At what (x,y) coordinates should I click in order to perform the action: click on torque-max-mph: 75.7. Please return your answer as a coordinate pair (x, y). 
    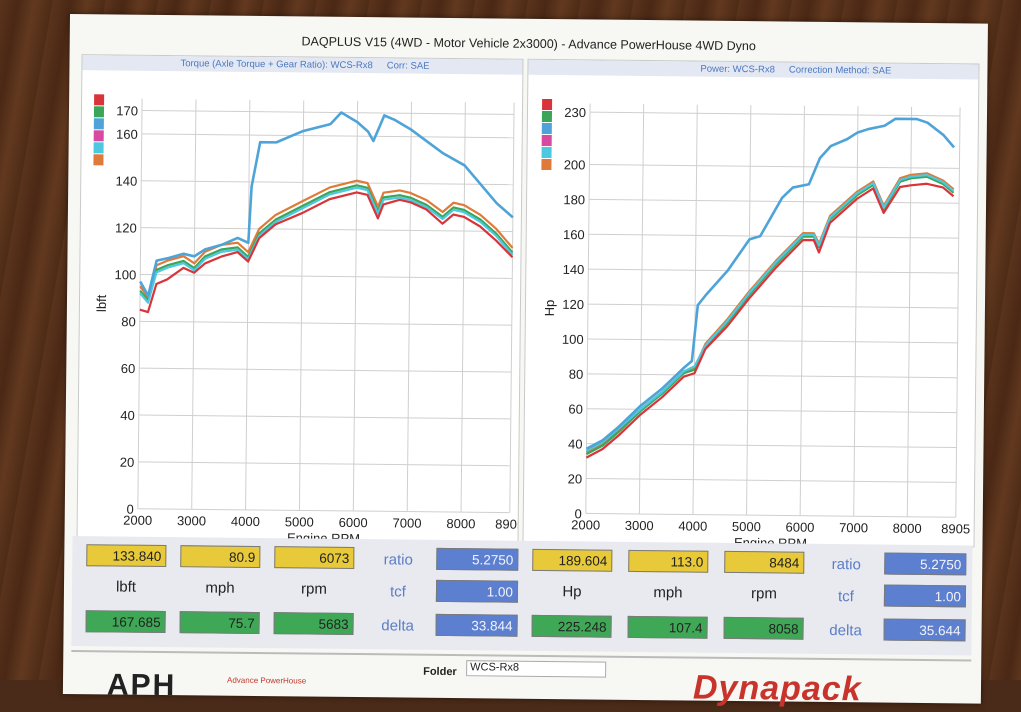
    Looking at the image, I should click on (219, 623).